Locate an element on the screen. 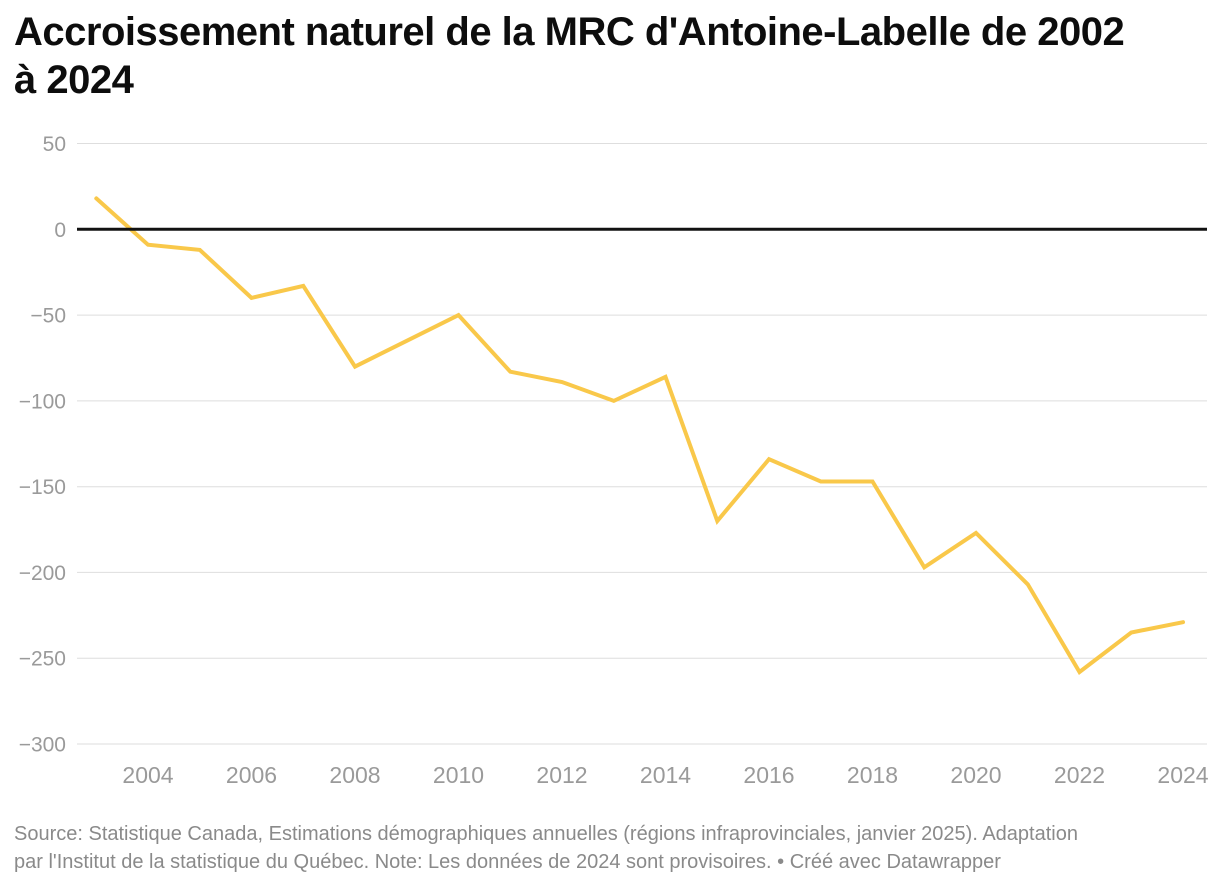 The width and height of the screenshot is (1220, 886). x-tick-label: 2008 is located at coordinates (354, 775).